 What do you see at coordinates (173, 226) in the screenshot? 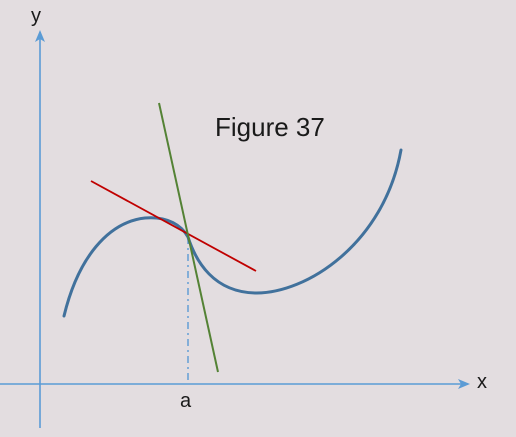
I see `tangent-line` at bounding box center [173, 226].